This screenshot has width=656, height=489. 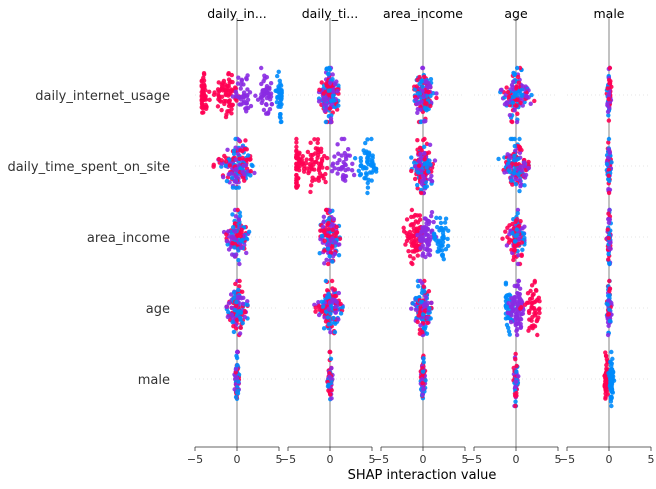 I want to click on x-tick-label: 0, so click(x=609, y=459).